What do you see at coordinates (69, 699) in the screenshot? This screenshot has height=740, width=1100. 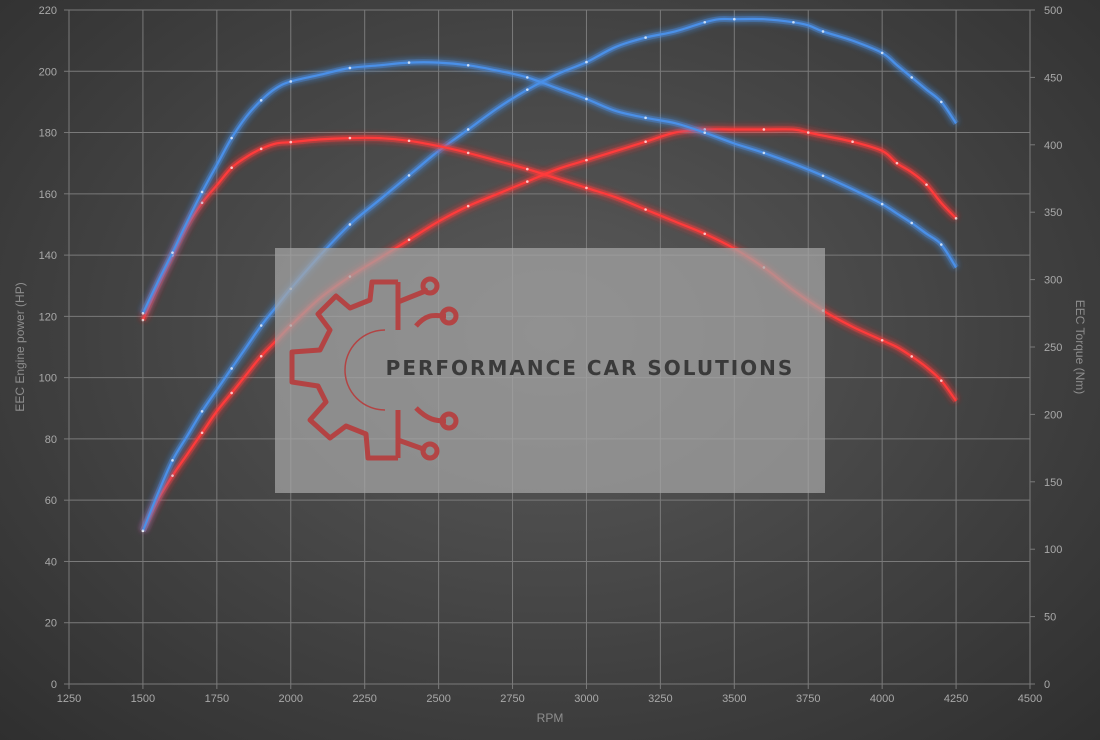 I see `x-tick-label: 1250` at bounding box center [69, 699].